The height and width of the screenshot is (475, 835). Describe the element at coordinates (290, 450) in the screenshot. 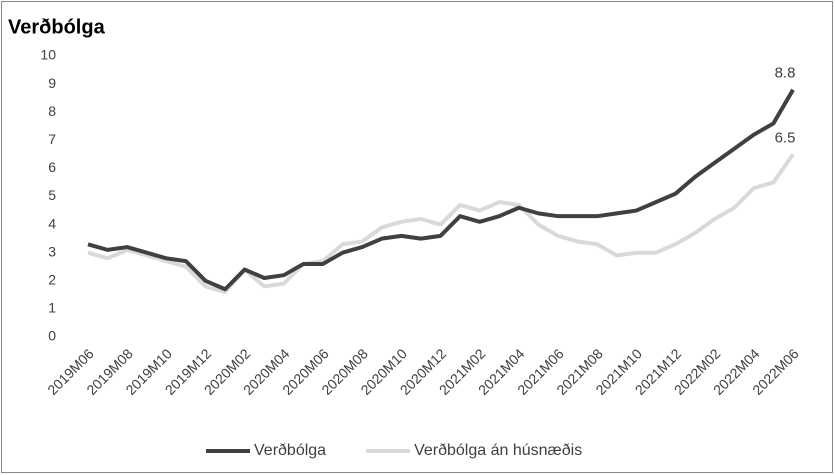

I see `legend-label: Verðbólga` at that location.